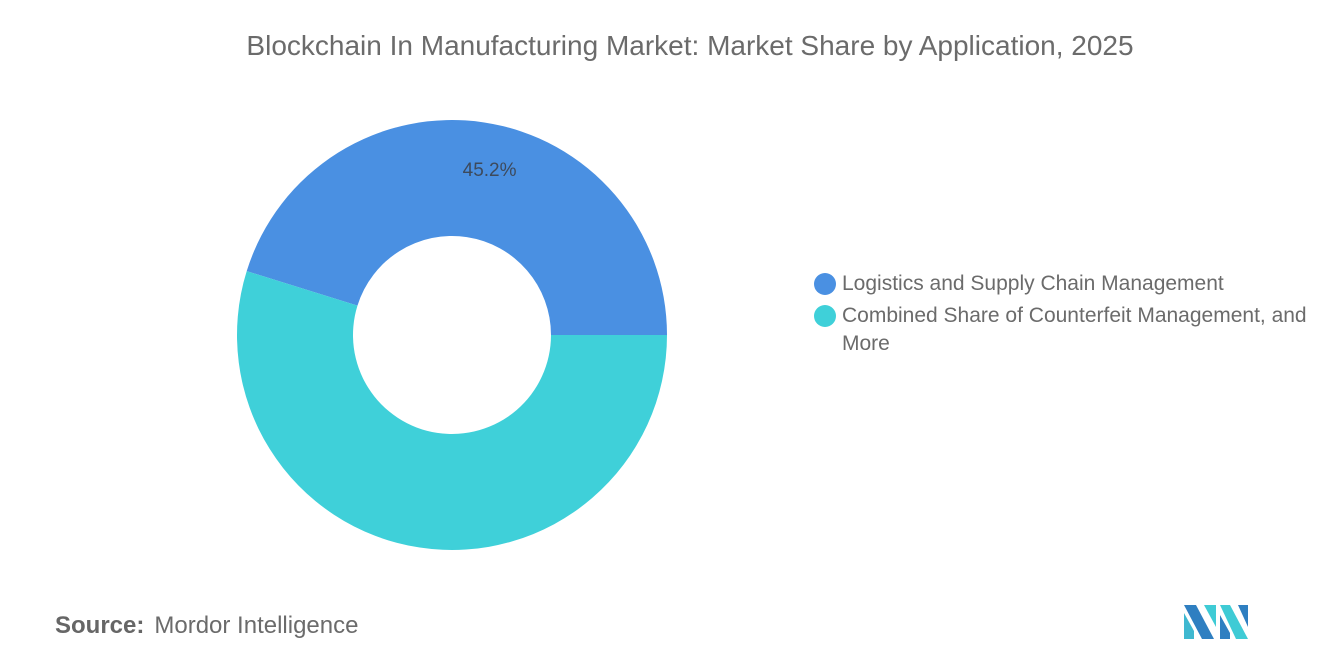 The height and width of the screenshot is (665, 1320). I want to click on legend-label: Logistics and Supply Chain Management, so click(1033, 283).